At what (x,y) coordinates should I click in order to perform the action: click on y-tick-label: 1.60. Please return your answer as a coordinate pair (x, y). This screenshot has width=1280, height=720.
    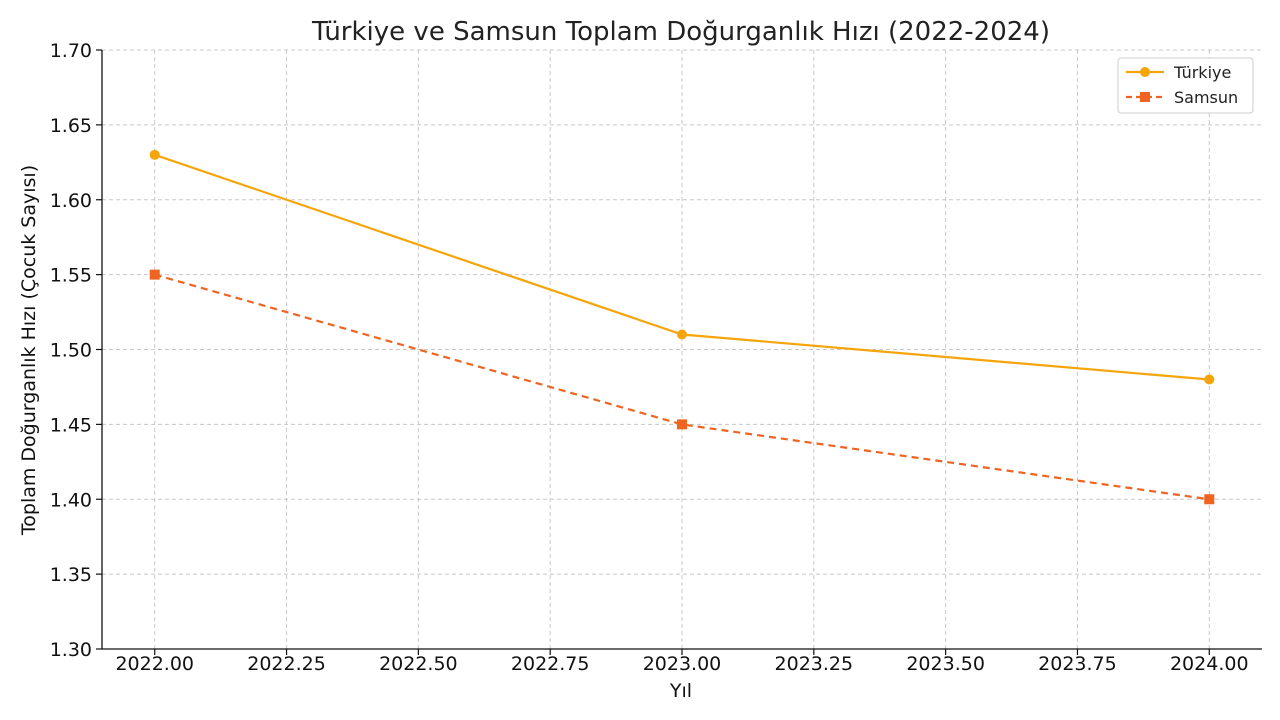
    Looking at the image, I should click on (71, 201).